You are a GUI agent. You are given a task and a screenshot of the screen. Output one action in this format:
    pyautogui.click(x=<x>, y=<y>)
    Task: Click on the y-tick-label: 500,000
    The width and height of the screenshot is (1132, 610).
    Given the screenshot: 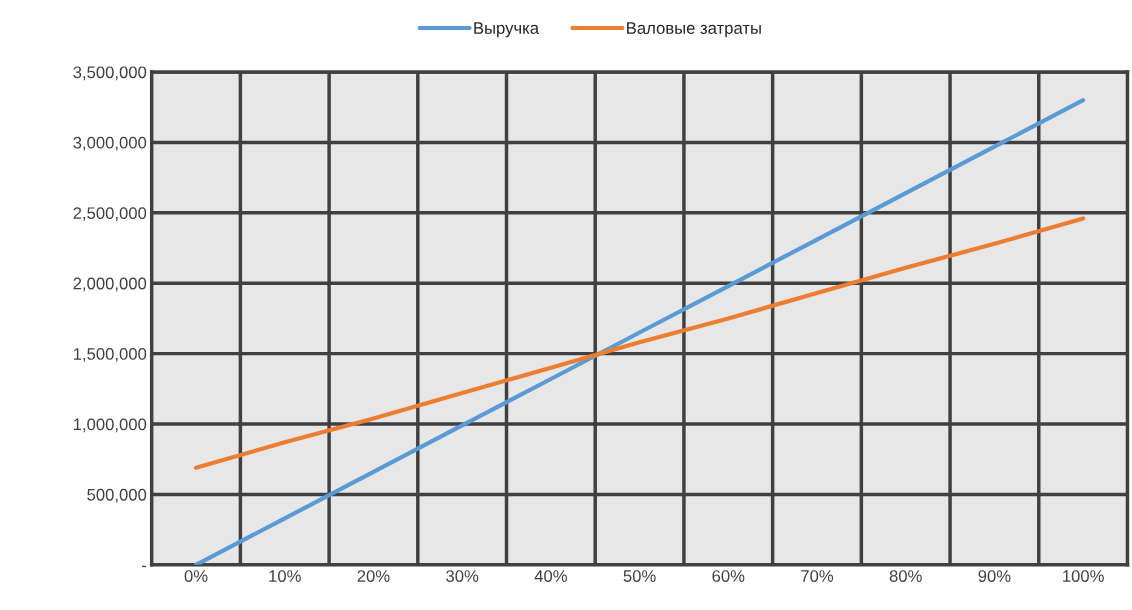 What is the action you would take?
    pyautogui.click(x=117, y=495)
    